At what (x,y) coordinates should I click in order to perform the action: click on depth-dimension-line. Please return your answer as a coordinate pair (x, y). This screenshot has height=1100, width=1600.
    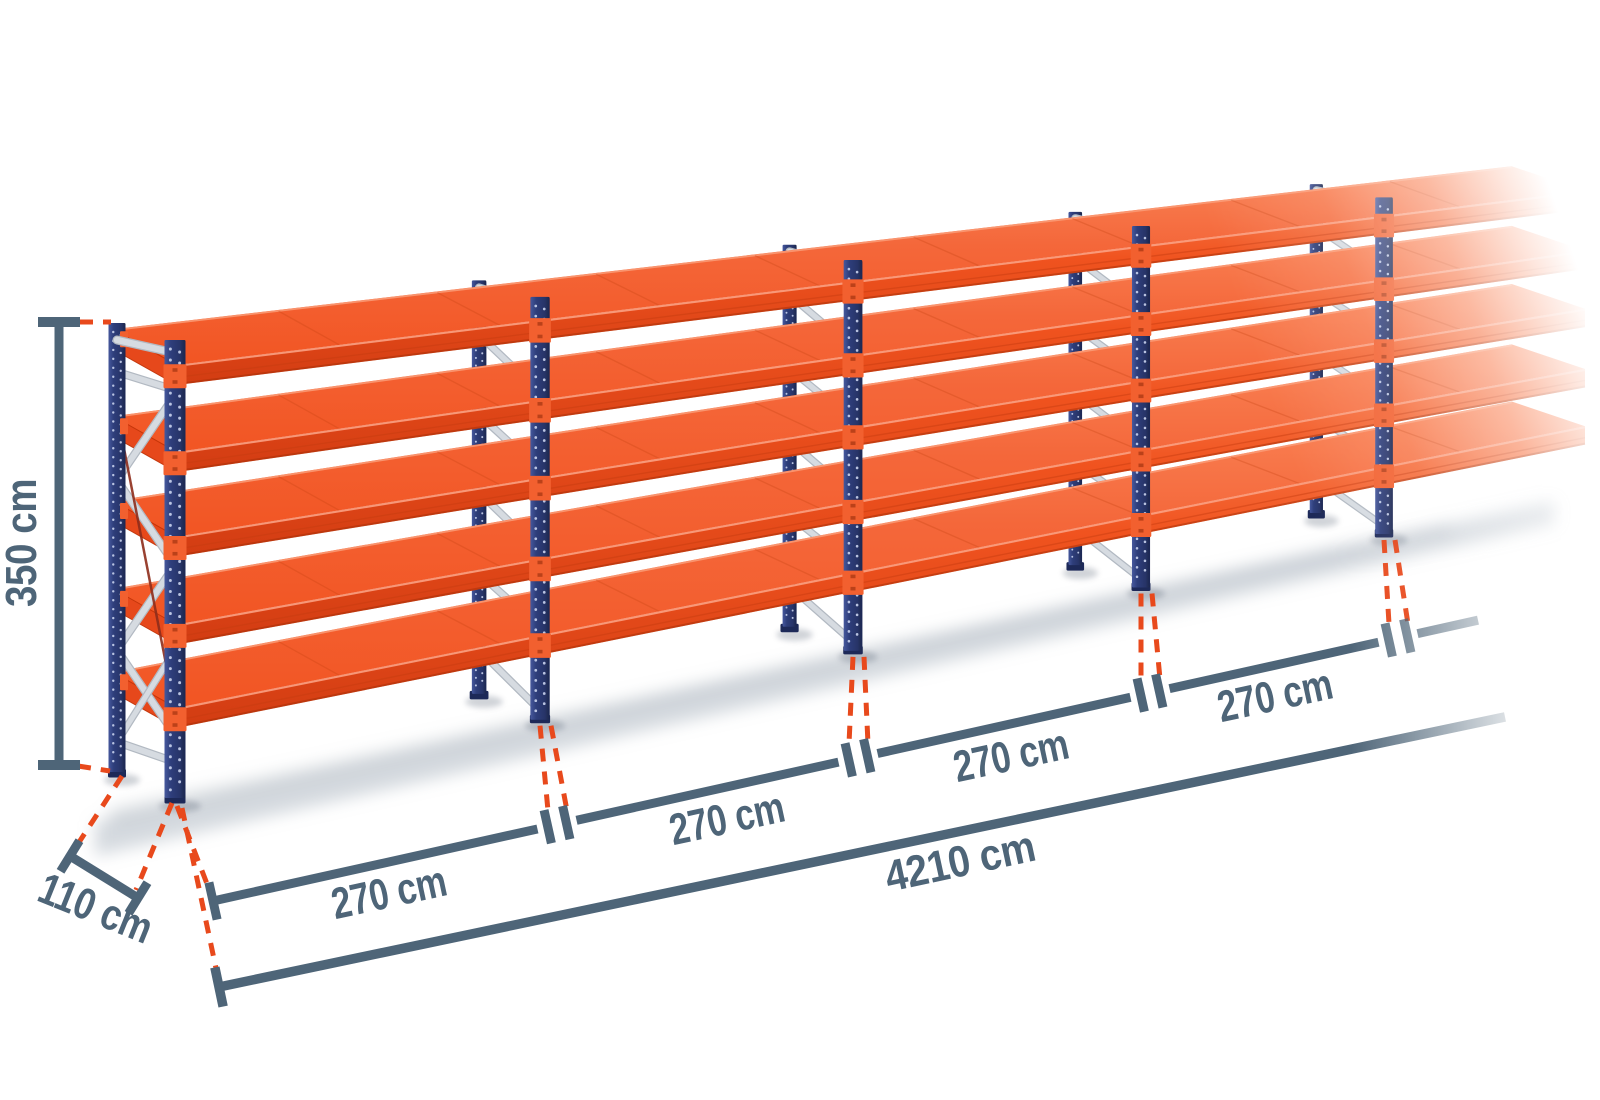
    Looking at the image, I should click on (104, 877).